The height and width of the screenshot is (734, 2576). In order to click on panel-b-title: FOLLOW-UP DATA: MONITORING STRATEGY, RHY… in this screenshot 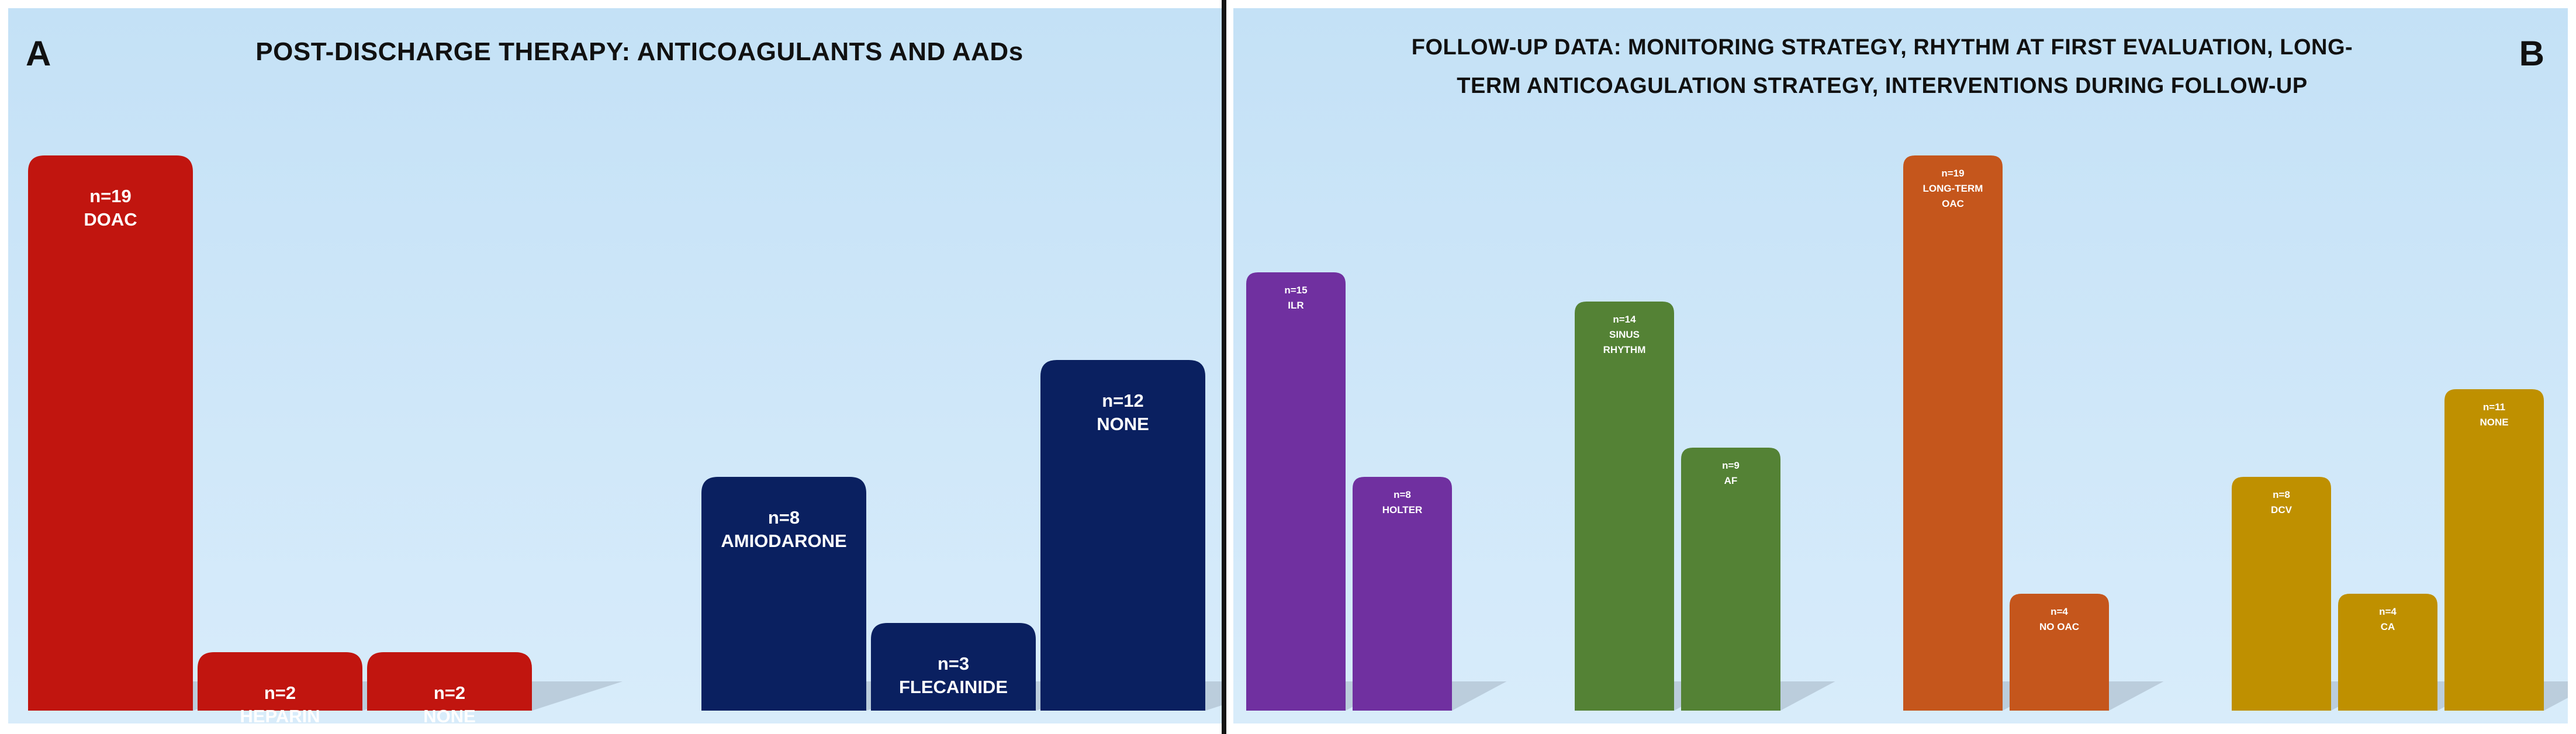, I will do `click(1882, 66)`.